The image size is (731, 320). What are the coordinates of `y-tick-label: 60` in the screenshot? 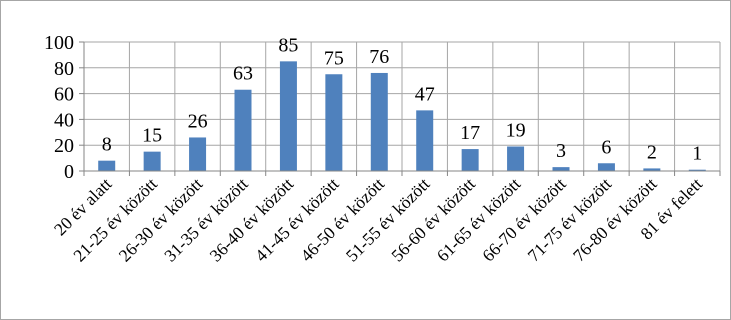 It's located at (64, 95).